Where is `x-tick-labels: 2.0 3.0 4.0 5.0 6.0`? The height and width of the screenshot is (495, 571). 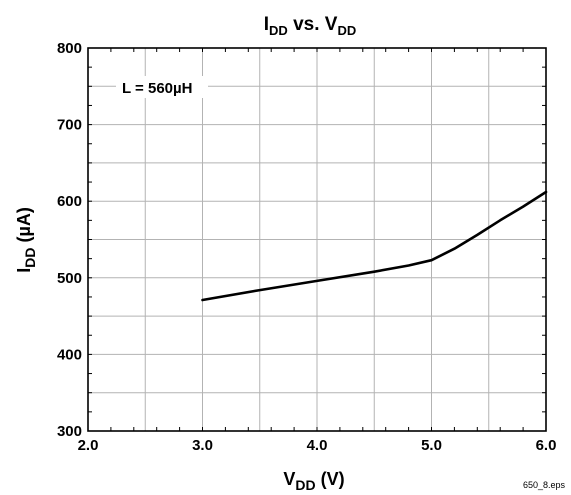 x-tick-labels: 2.0 3.0 4.0 5.0 6.0 is located at coordinates (317, 445).